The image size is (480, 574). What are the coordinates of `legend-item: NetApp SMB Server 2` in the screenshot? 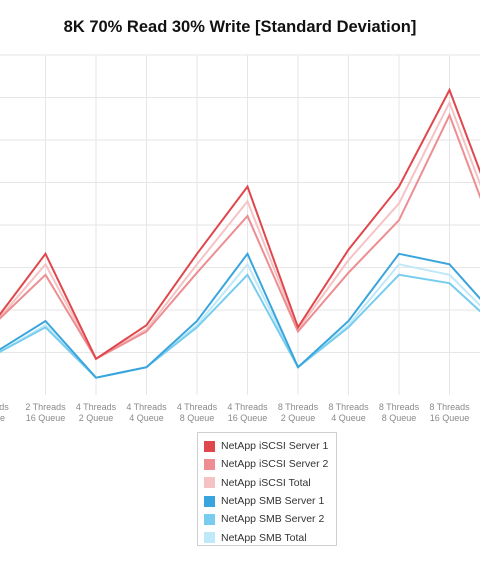 It's located at (270, 519).